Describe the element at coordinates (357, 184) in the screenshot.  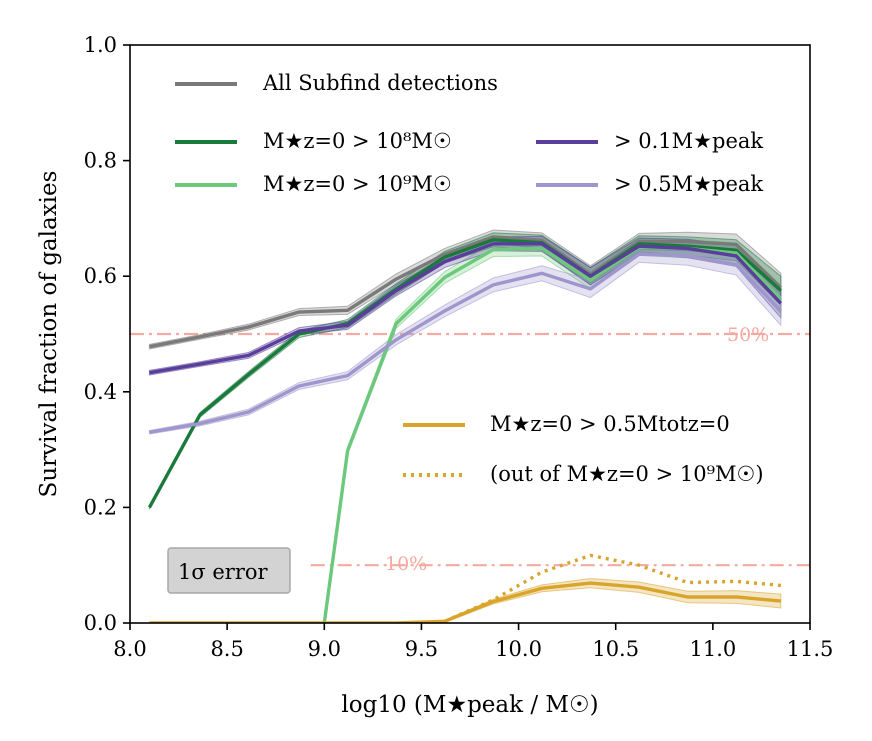
I see `legend-label-mstar-gt-1e9: M★z=0 > 10⁹M☉` at that location.